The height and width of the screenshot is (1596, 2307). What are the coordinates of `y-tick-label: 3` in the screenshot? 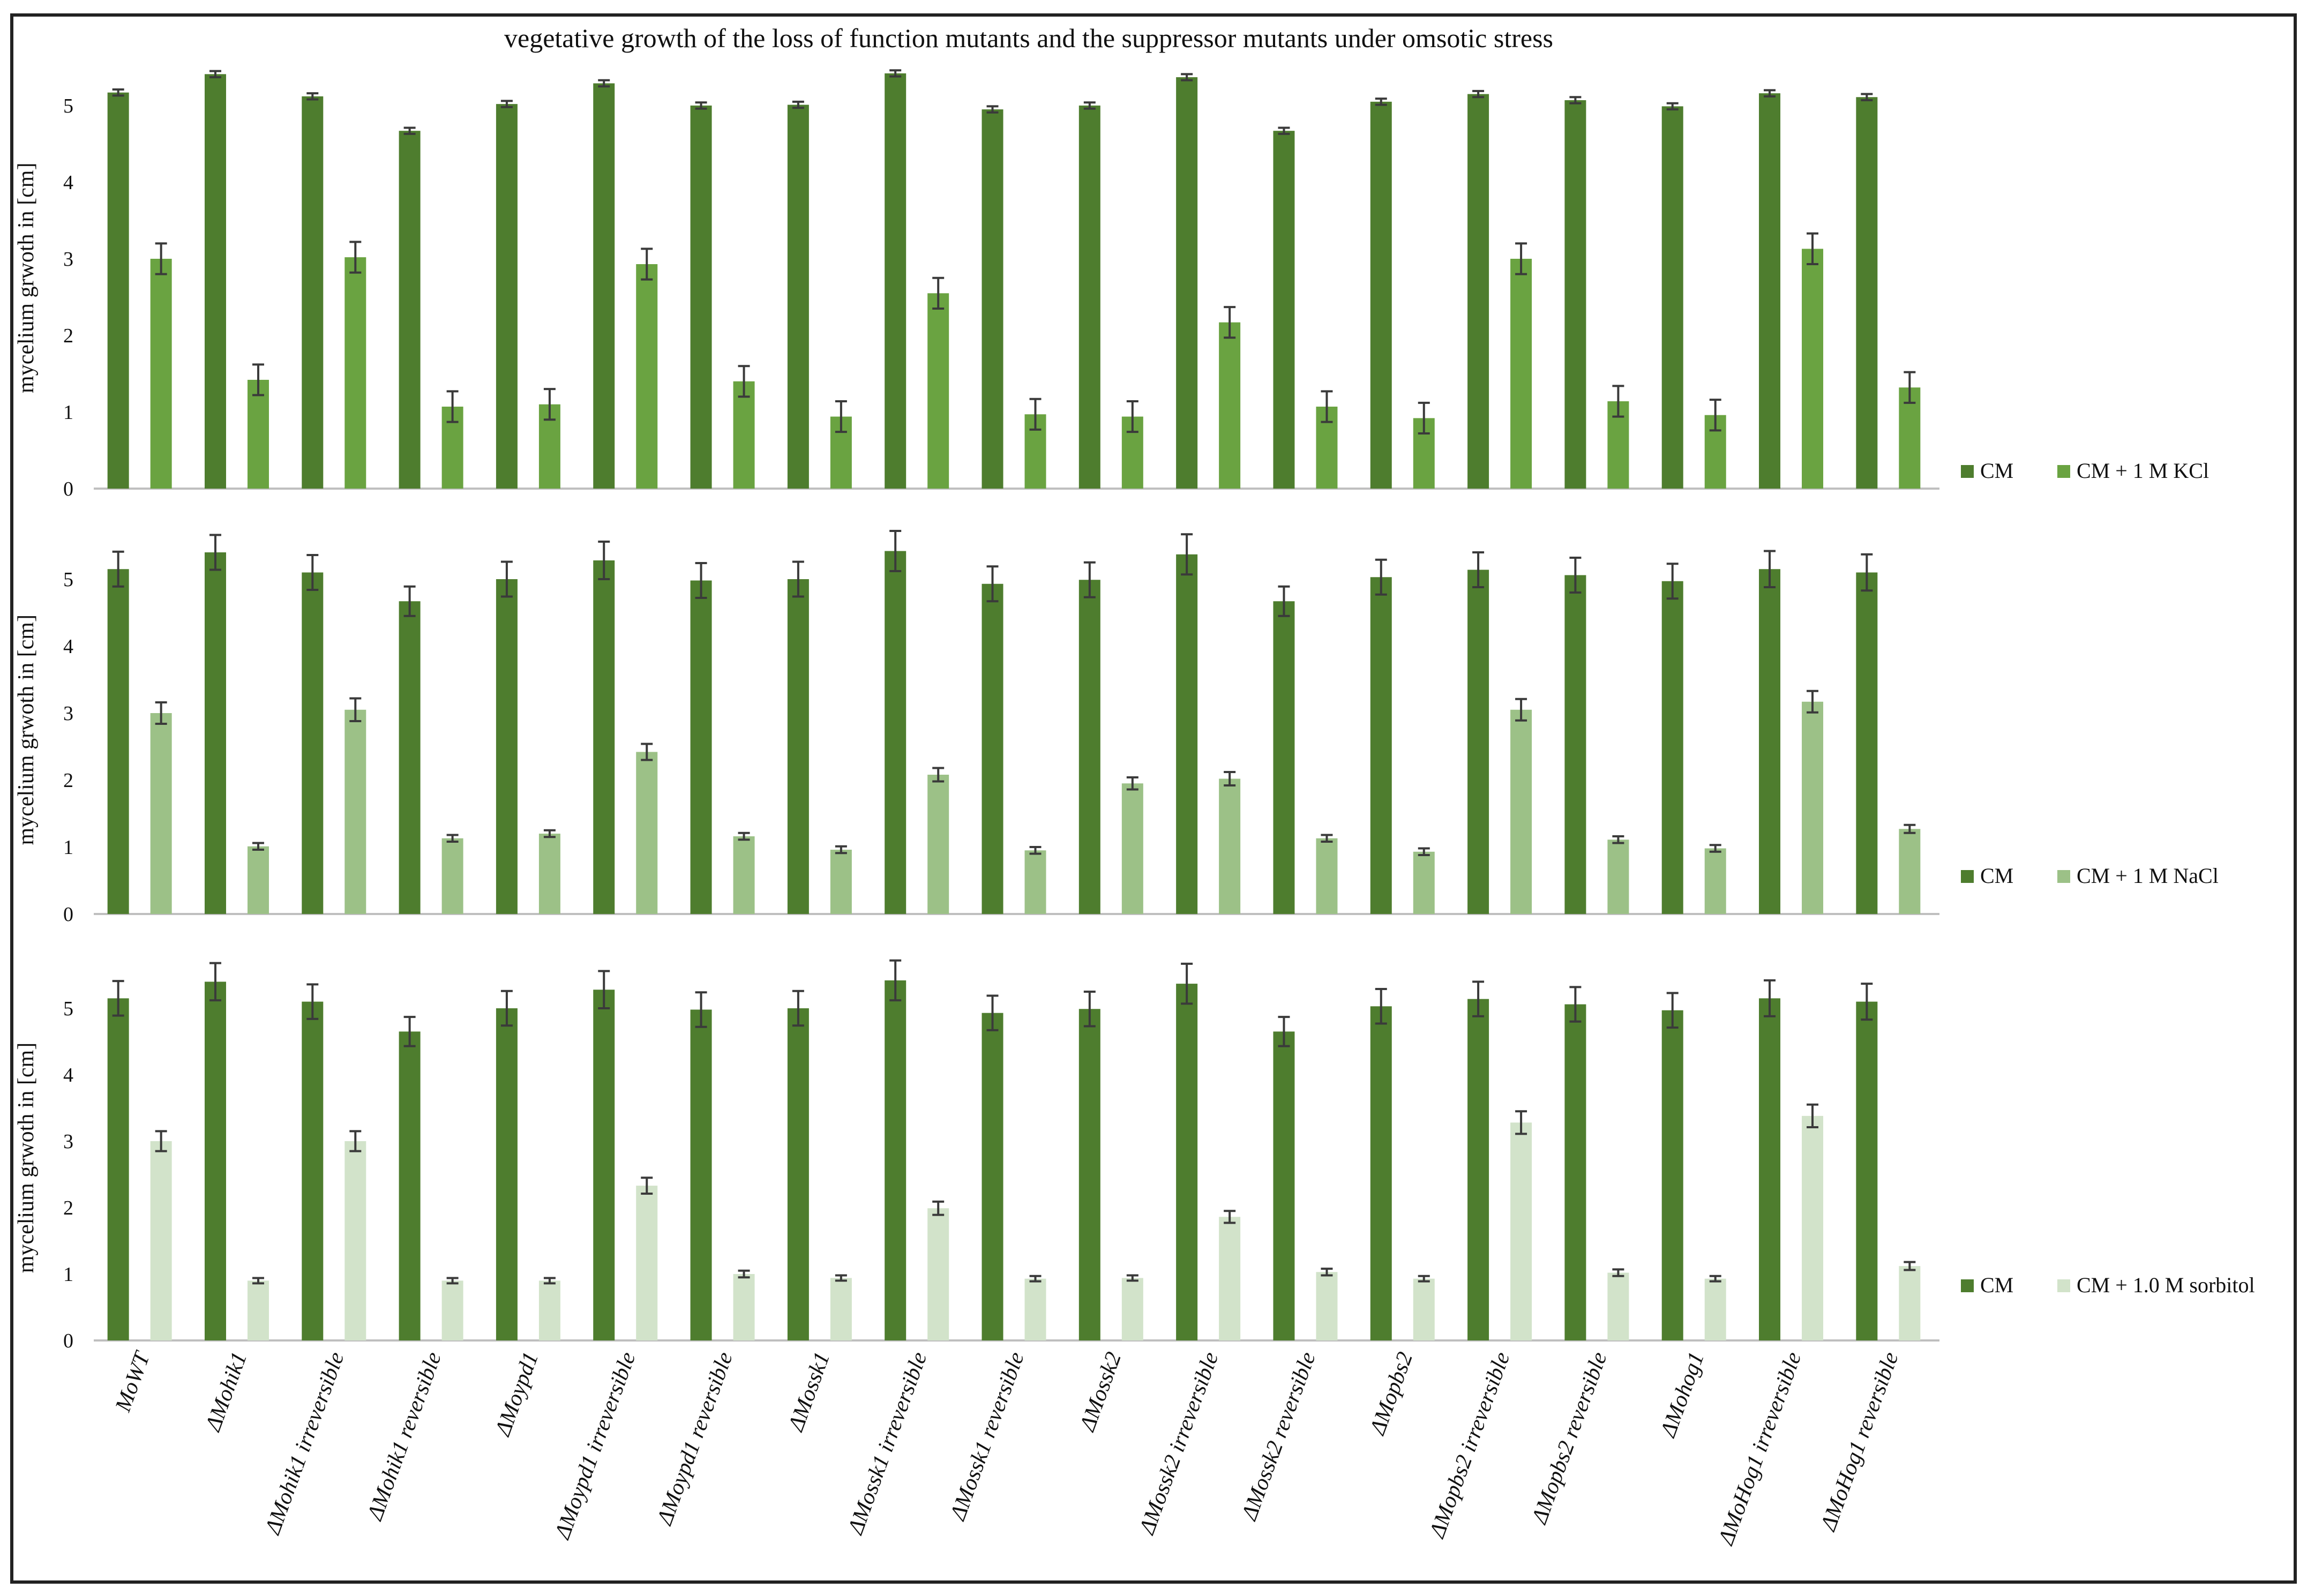 It's located at (68, 1141).